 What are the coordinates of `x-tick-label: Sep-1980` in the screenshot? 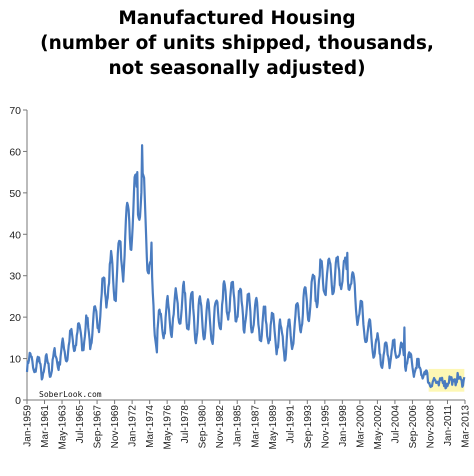 It's located at (203, 427).